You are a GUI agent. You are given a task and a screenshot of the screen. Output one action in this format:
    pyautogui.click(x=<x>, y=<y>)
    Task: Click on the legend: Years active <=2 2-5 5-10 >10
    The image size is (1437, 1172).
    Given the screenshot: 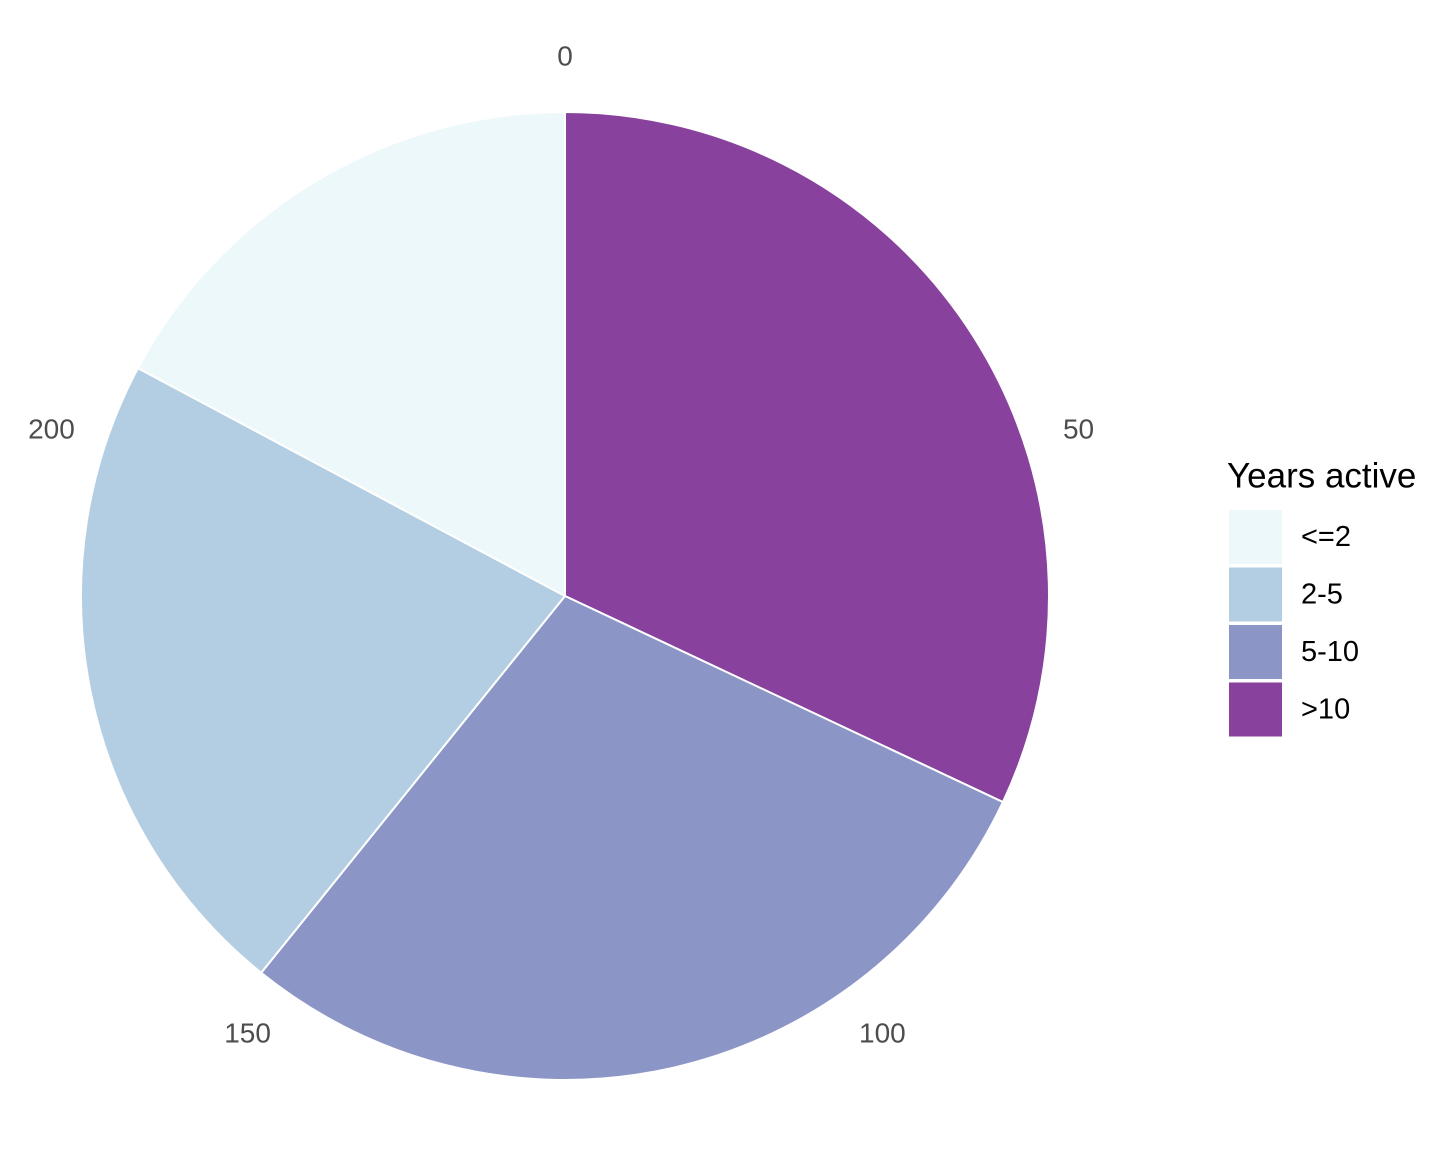 What is the action you would take?
    pyautogui.click(x=1321, y=597)
    